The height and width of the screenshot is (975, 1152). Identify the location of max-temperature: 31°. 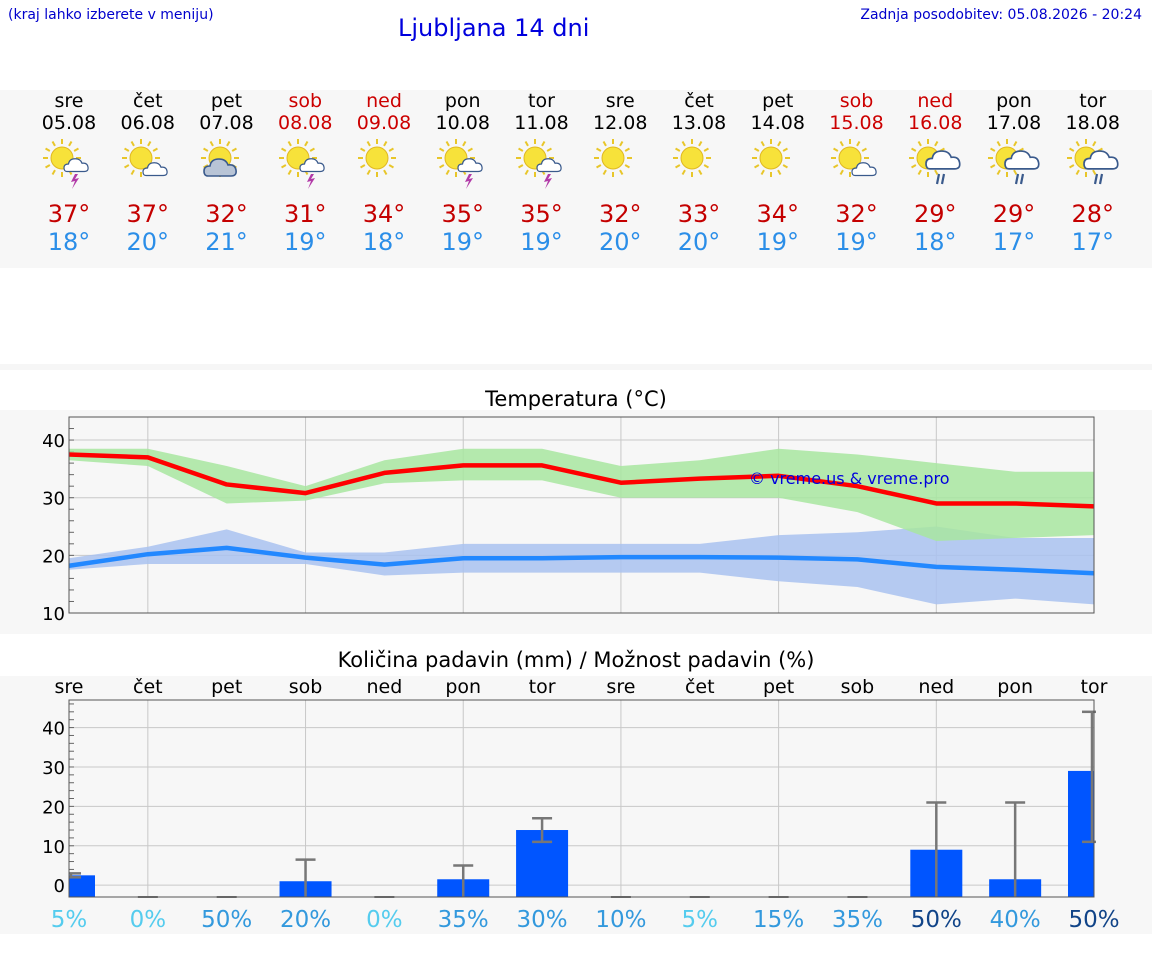
(305, 214).